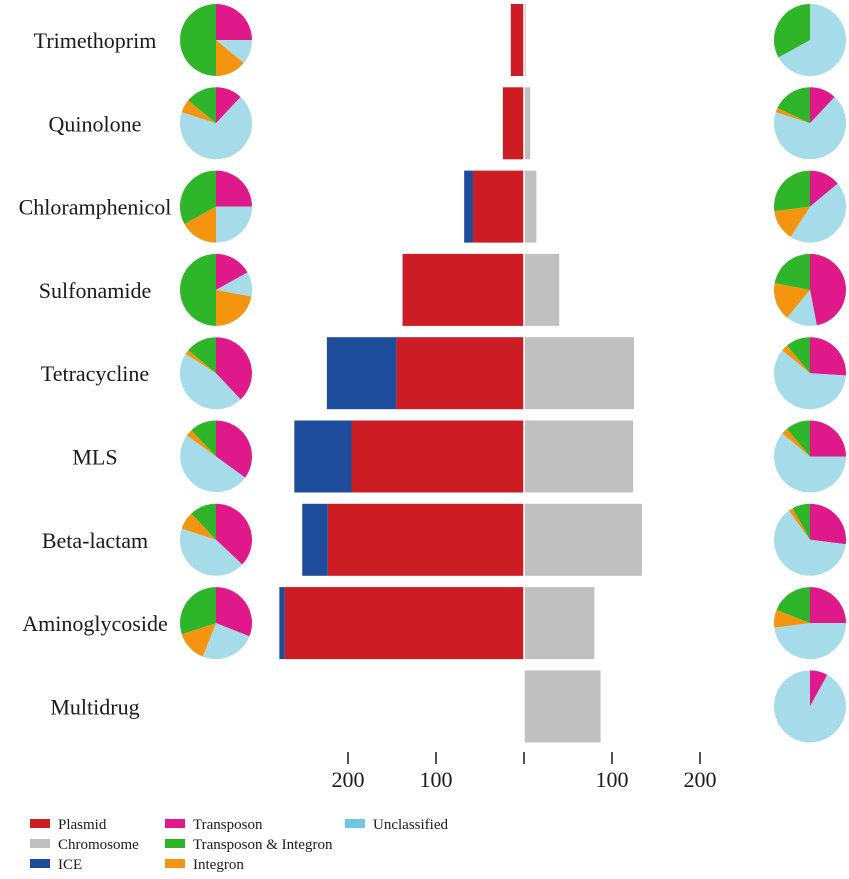 This screenshot has width=849, height=879. Describe the element at coordinates (40, 863) in the screenshot. I see `legend-swatch-ice` at that location.